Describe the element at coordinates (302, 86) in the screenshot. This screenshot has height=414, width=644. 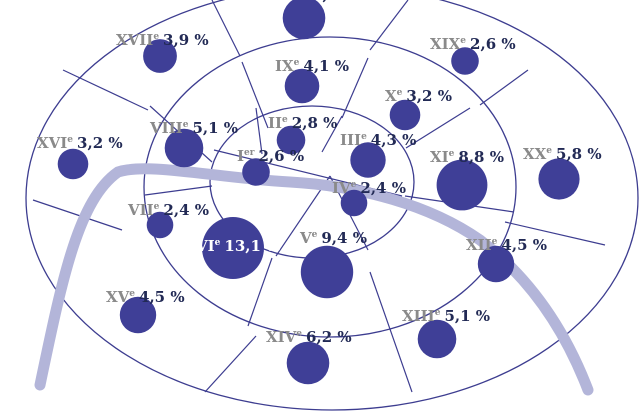
I see `bubble-ix` at that location.